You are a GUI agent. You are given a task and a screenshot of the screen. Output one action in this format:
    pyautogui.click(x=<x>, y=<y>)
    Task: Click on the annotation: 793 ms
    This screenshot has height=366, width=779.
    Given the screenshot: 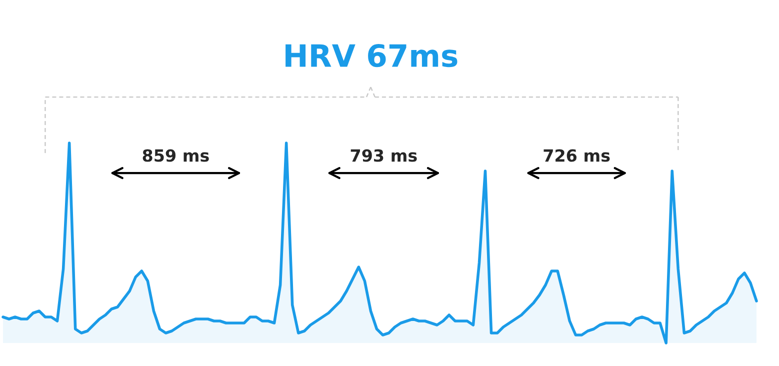 What is the action you would take?
    pyautogui.click(x=383, y=155)
    